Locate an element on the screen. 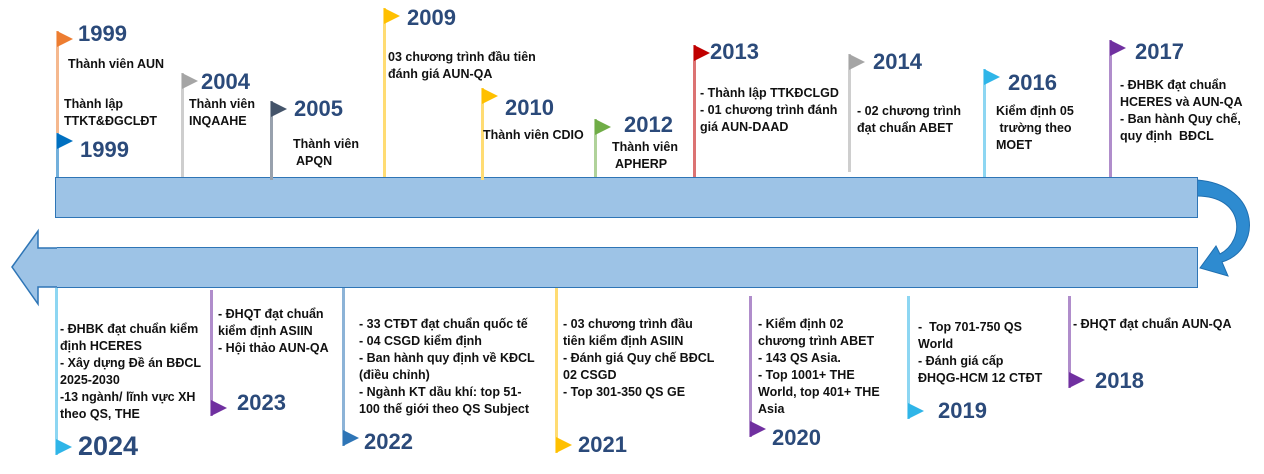 The width and height of the screenshot is (1264, 474). description-line: trường theo is located at coordinates (1034, 128).